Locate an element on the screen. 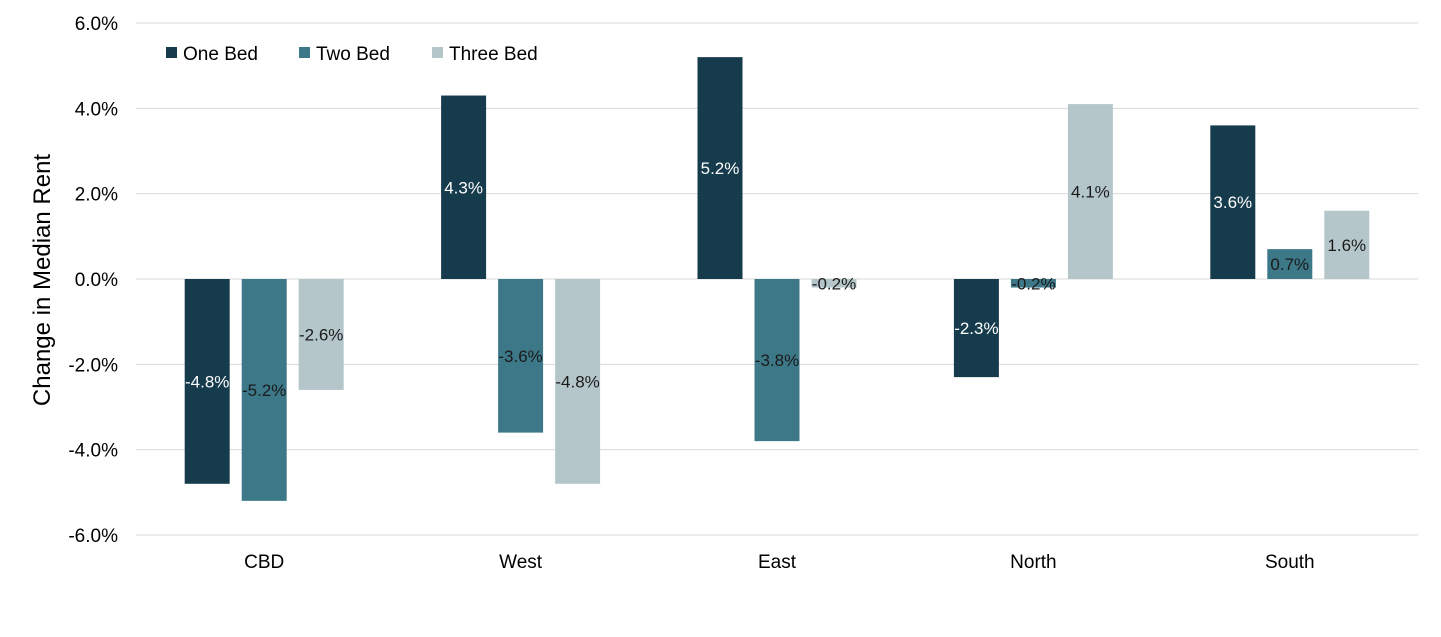 The width and height of the screenshot is (1441, 637). data-label: -2.3% is located at coordinates (976, 328).